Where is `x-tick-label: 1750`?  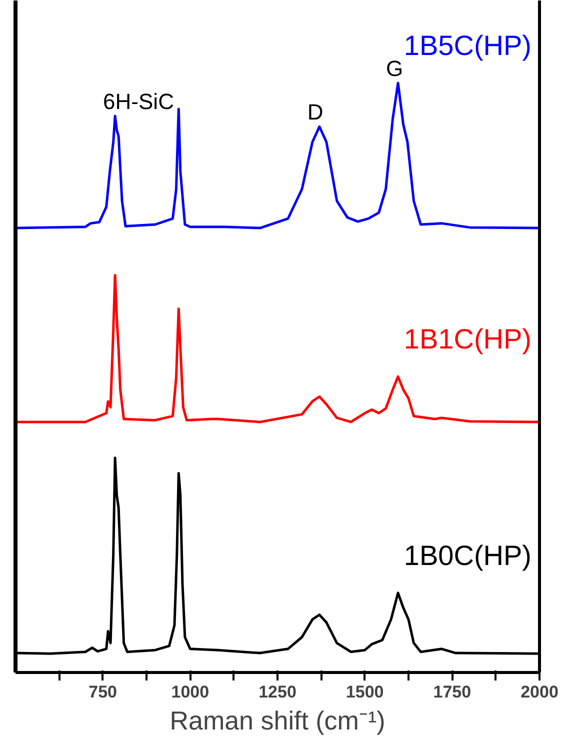
x-tick-label: 1750 is located at coordinates (452, 692).